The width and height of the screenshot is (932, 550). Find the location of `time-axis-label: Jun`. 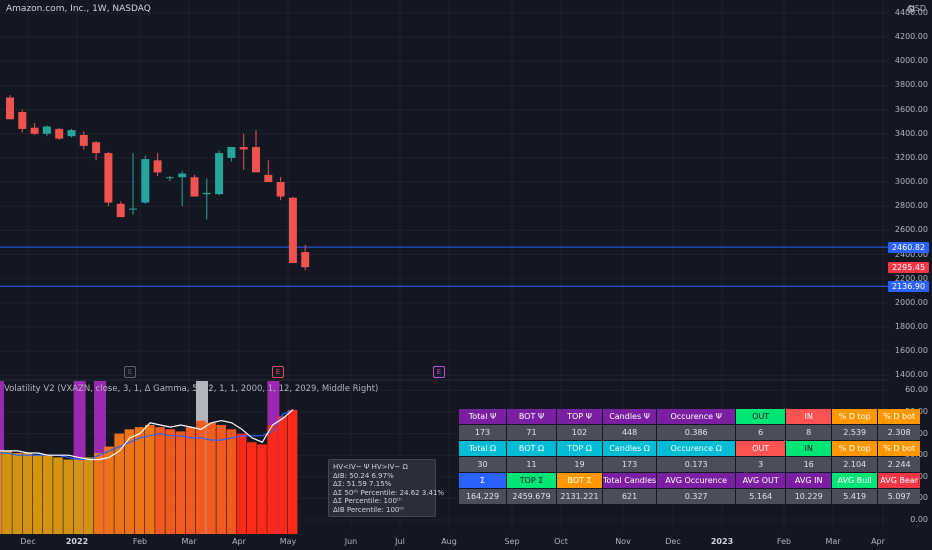

time-axis-label: Jun is located at coordinates (351, 541).